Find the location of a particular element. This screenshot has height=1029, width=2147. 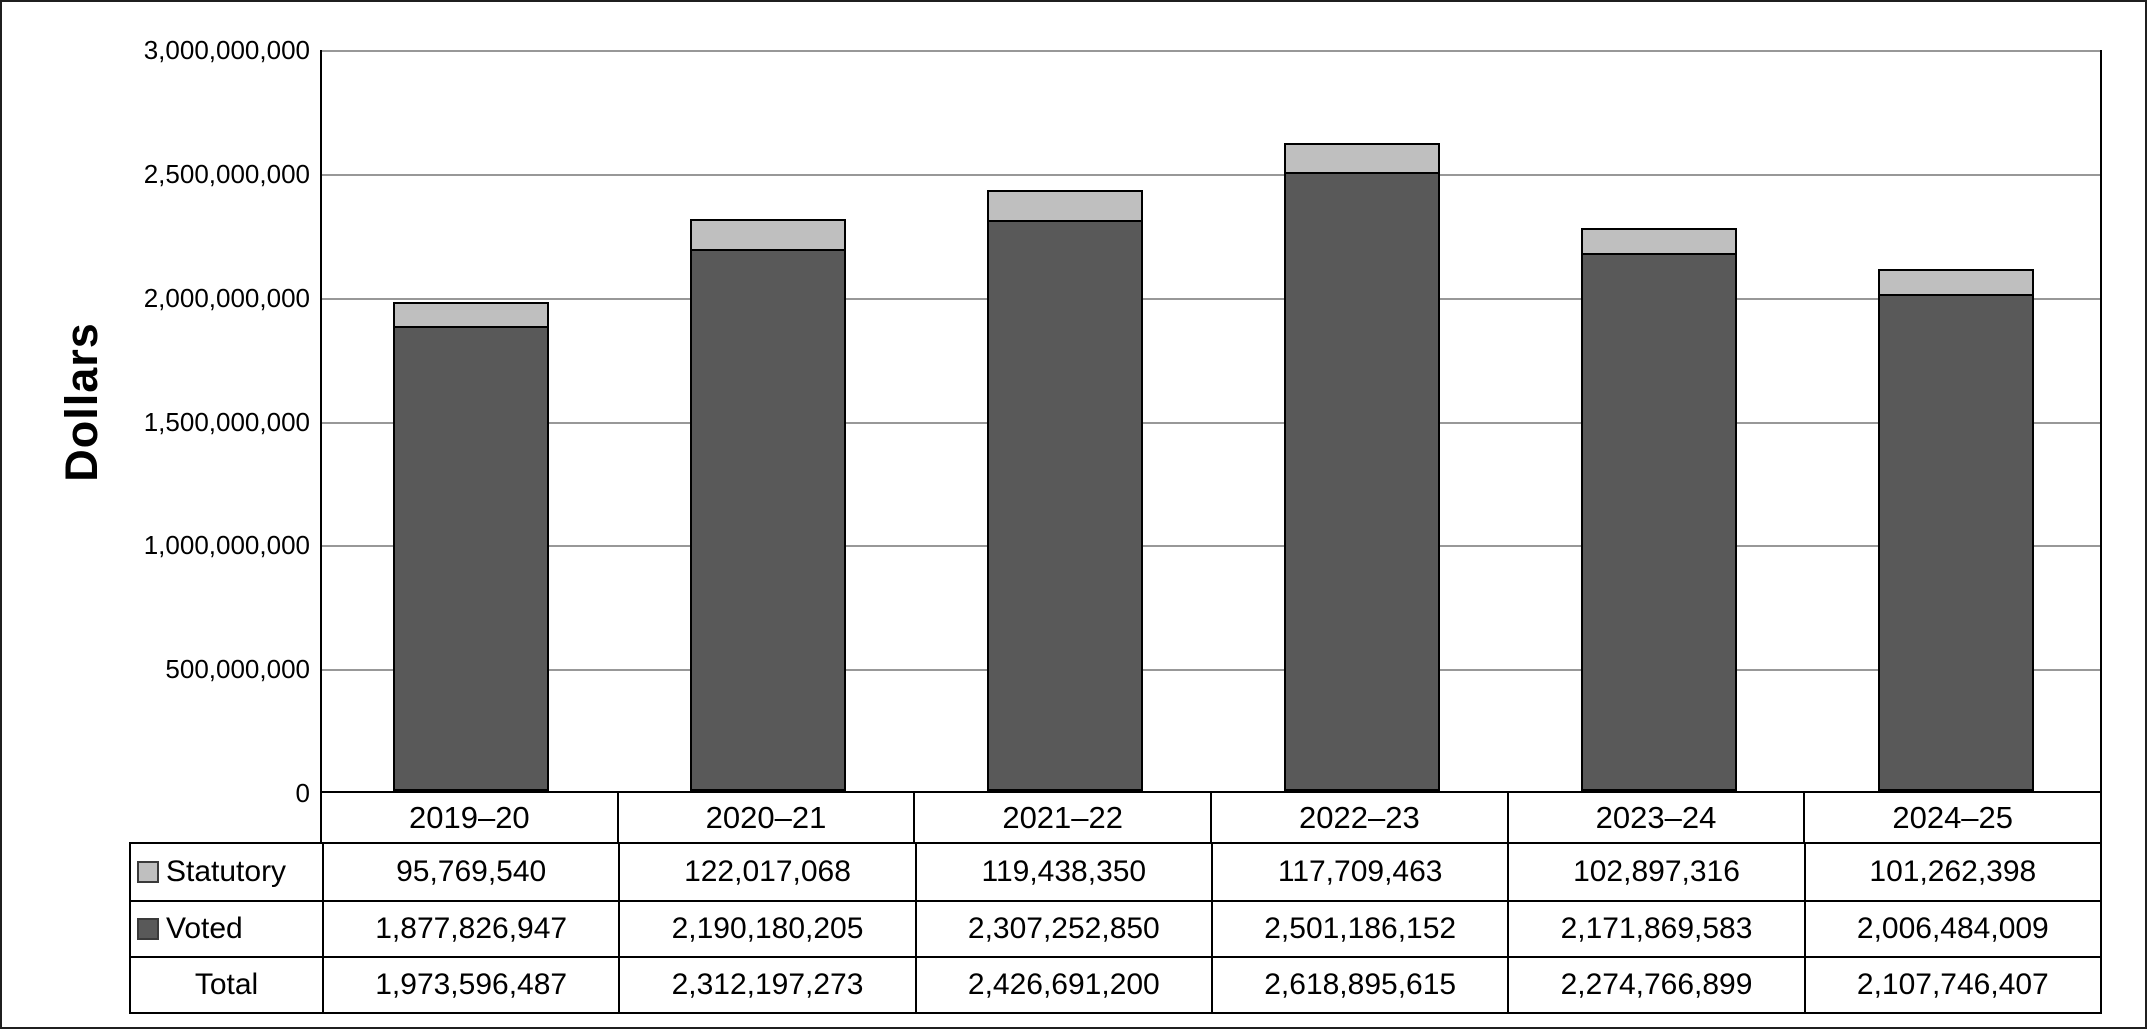

legend-swatch-voted is located at coordinates (148, 929).